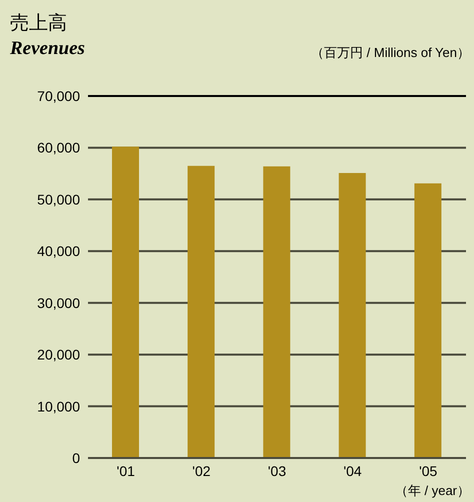  Describe the element at coordinates (47, 49) in the screenshot. I see `chart-subtitle: Revenues` at that location.